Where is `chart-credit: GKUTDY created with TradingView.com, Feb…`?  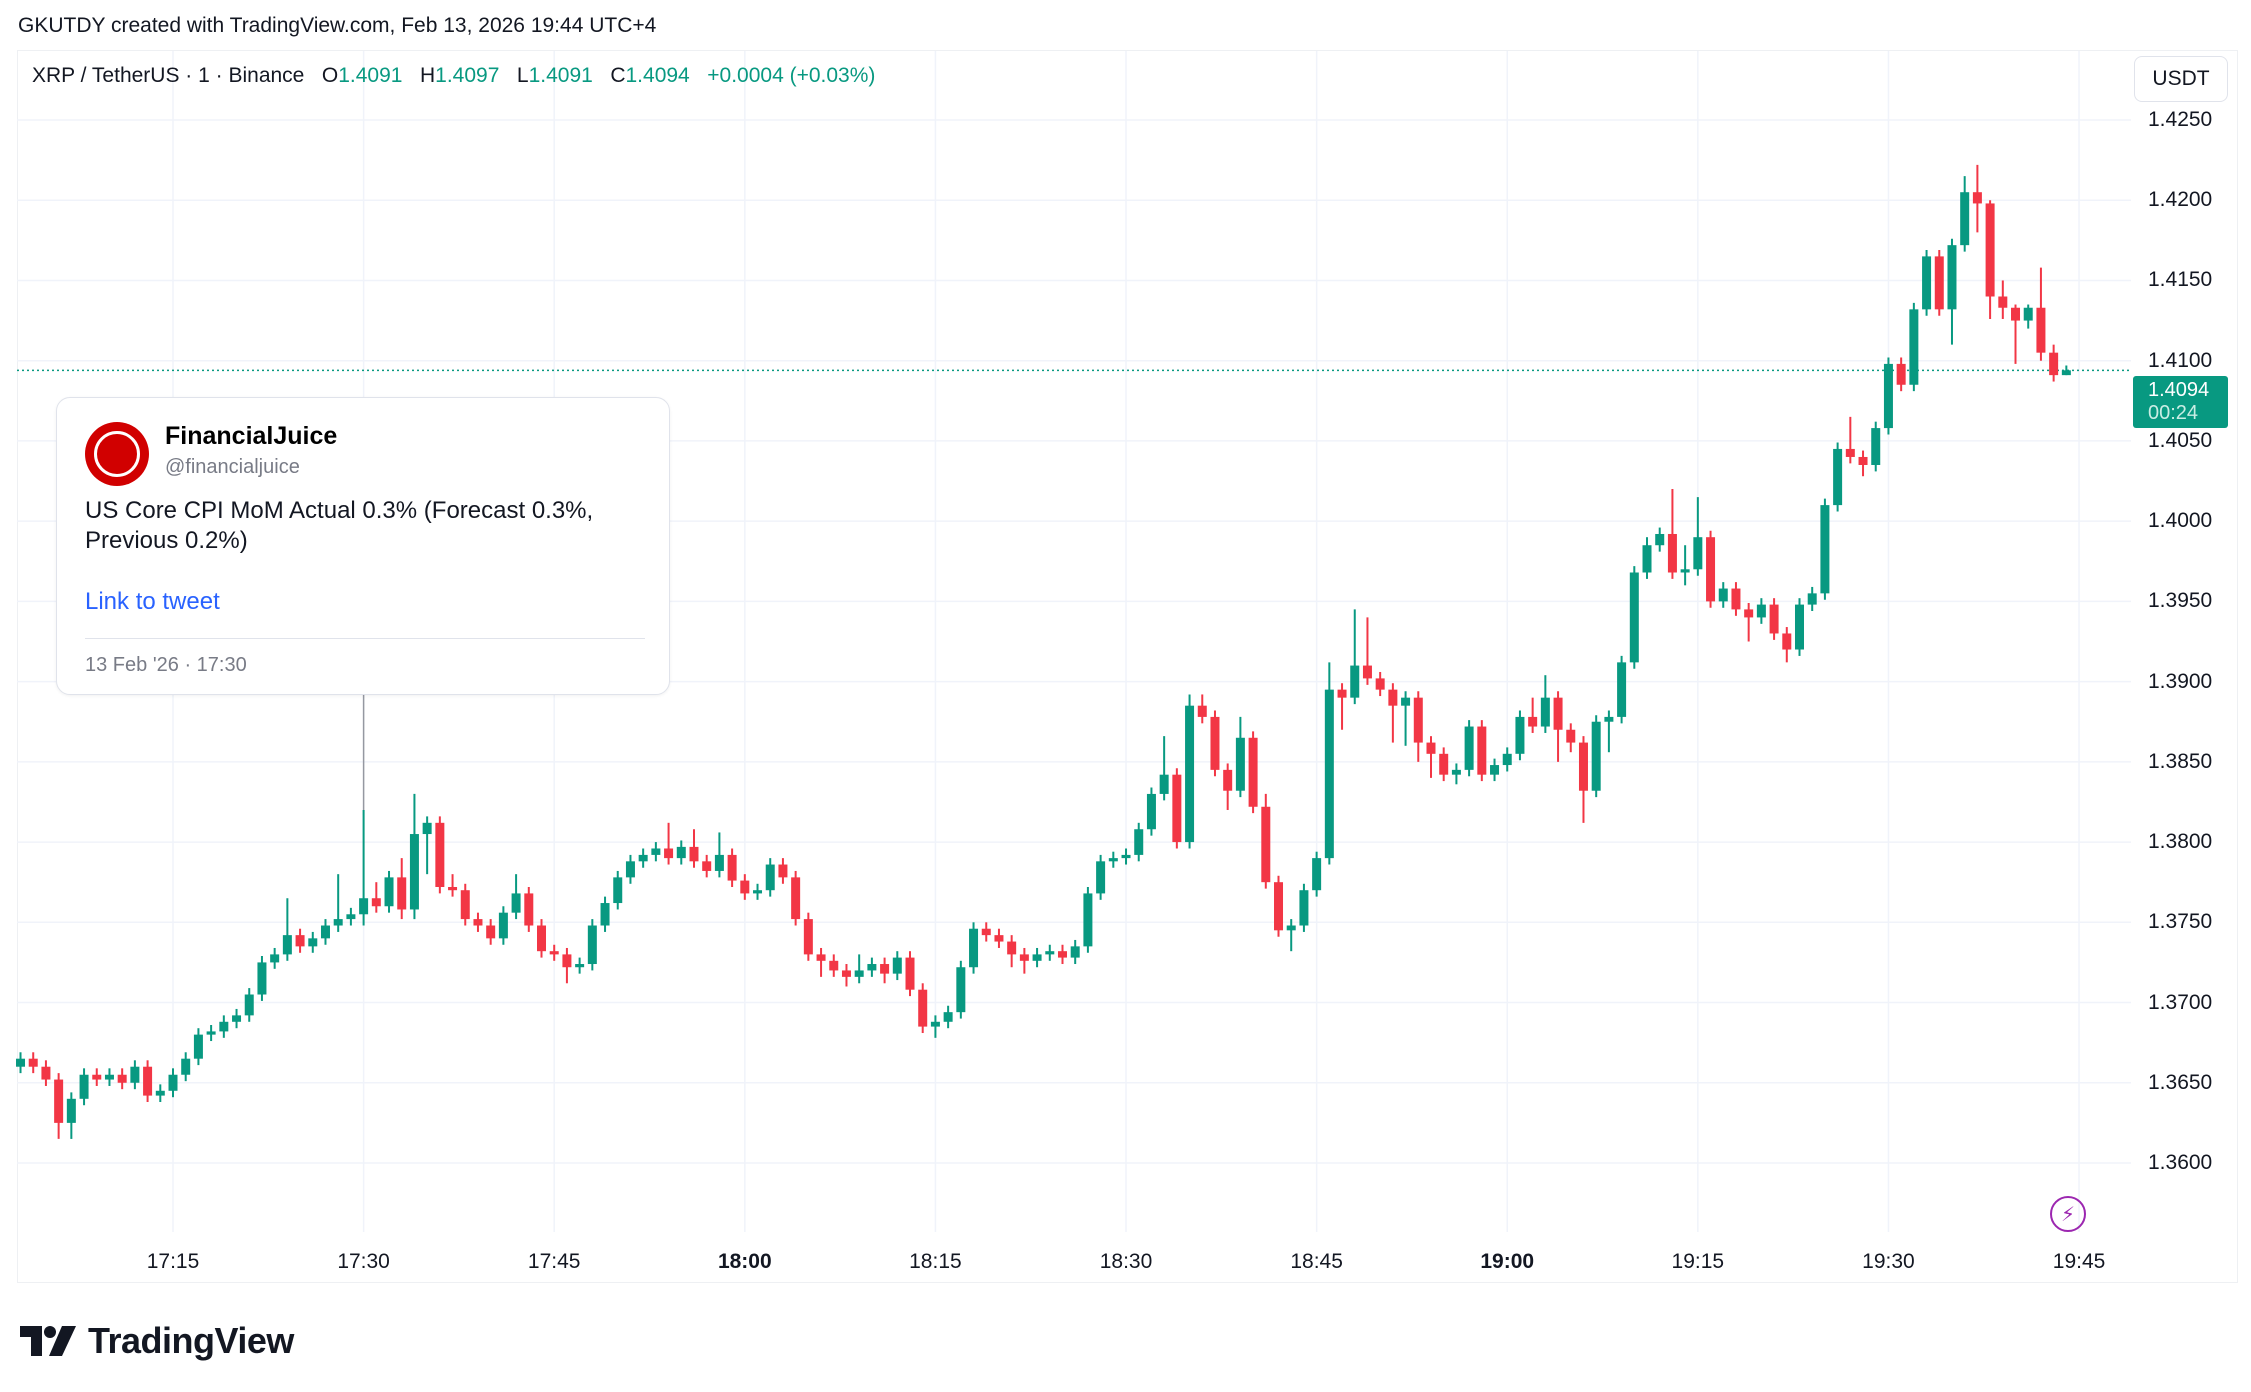
chart-credit: GKUTDY created with TradingView.com, Feb… is located at coordinates (337, 25).